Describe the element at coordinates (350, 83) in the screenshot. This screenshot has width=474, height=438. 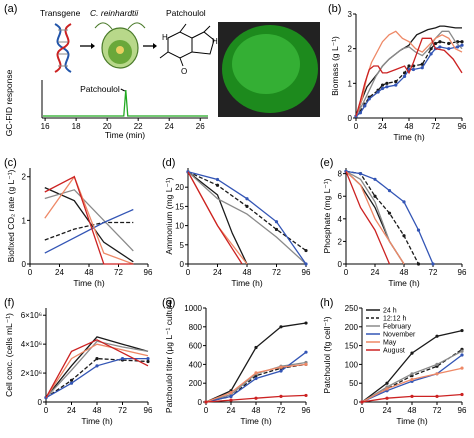
I see `y-tick-label: 1` at that location.